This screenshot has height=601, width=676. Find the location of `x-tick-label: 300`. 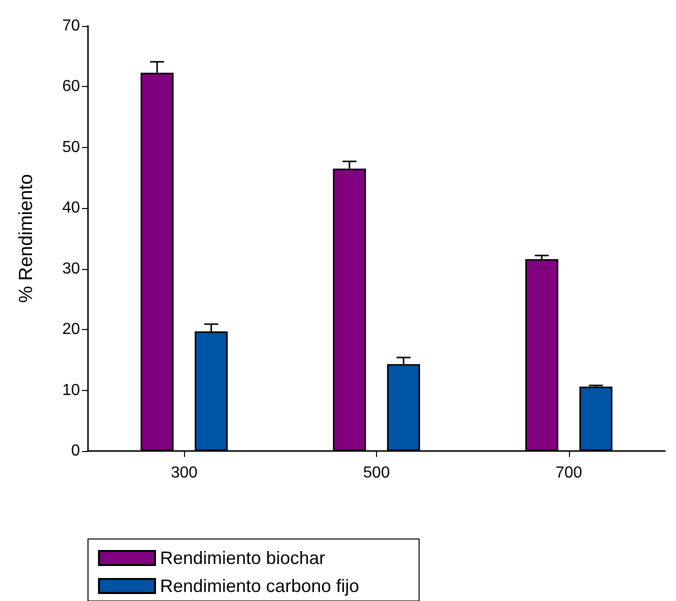

x-tick-label: 300 is located at coordinates (184, 473).